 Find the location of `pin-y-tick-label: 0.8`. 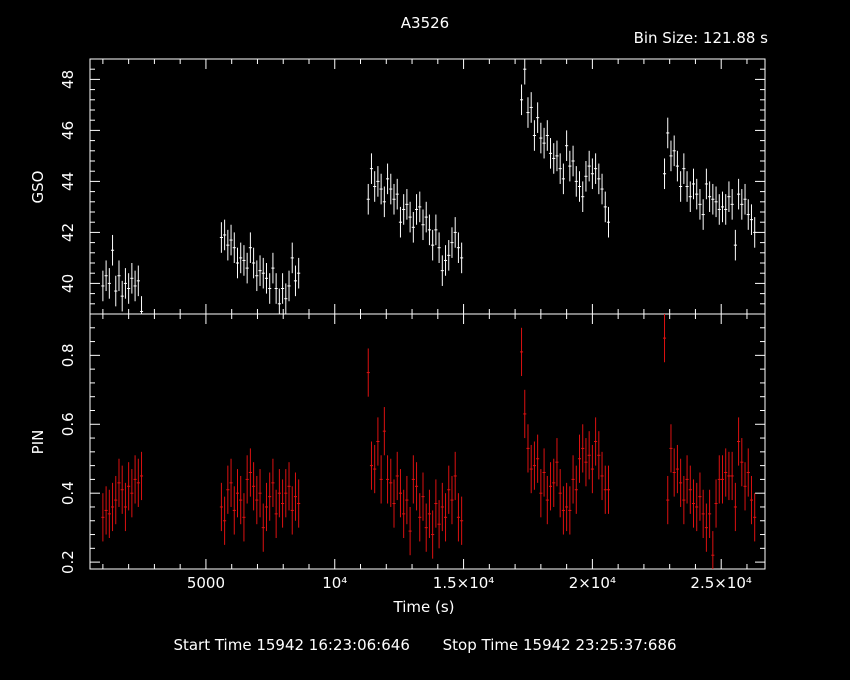

pin-y-tick-label: 0.8 is located at coordinates (68, 355).